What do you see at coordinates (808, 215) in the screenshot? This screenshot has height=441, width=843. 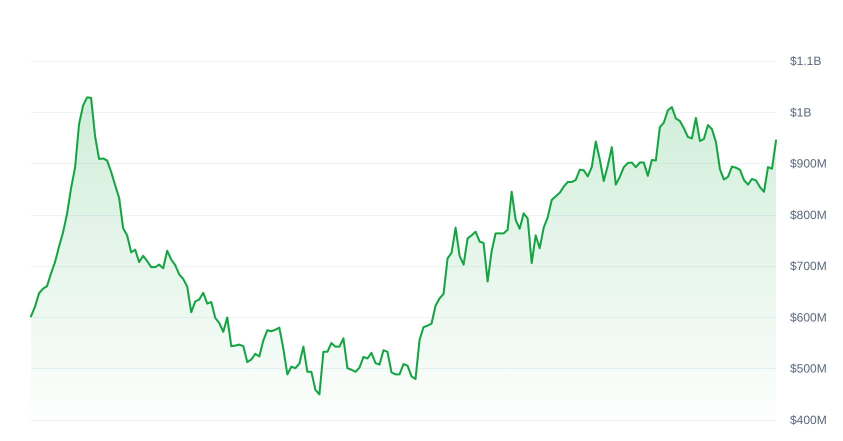 I see `y-tick-label: $800M` at bounding box center [808, 215].